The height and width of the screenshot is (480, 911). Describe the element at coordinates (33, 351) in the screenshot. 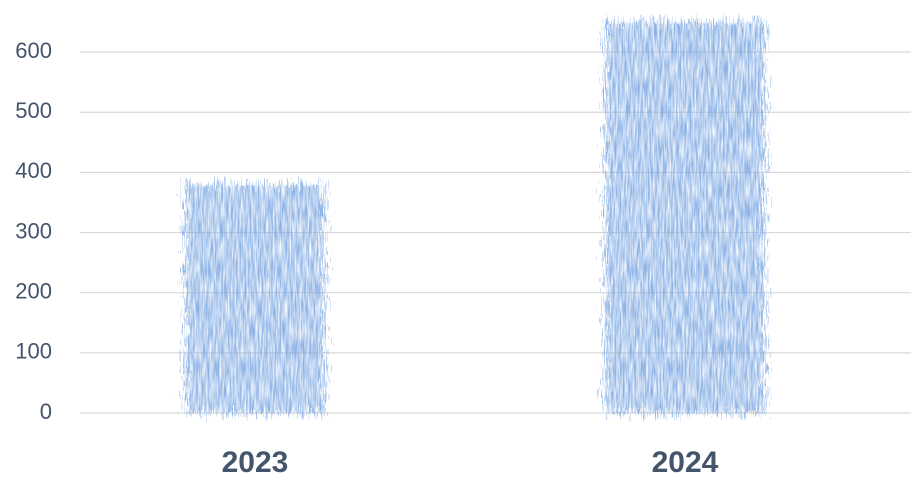

I see `y-tick-label: 100` at that location.